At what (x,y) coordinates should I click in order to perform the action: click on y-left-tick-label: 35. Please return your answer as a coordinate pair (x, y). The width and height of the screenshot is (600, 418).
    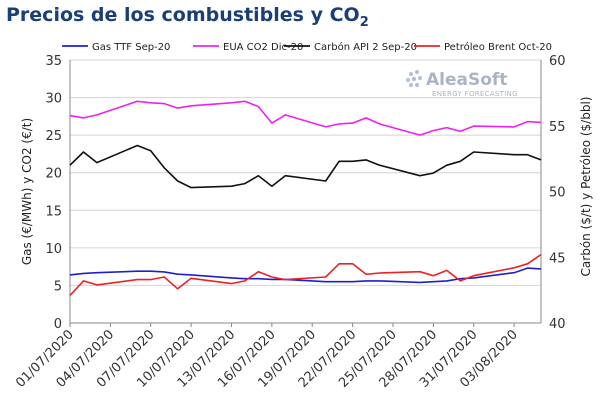
    Looking at the image, I should click on (53, 61).